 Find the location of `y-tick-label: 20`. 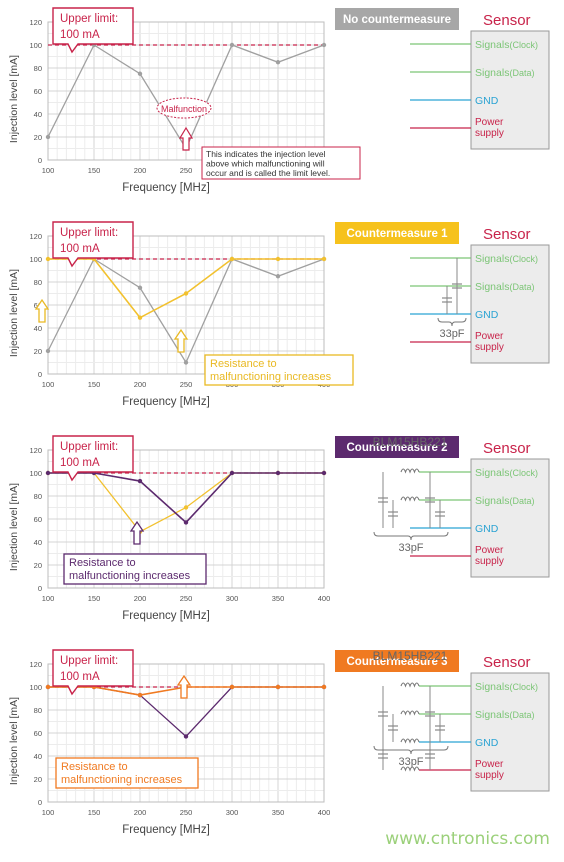

y-tick-label: 20 is located at coordinates (38, 351).